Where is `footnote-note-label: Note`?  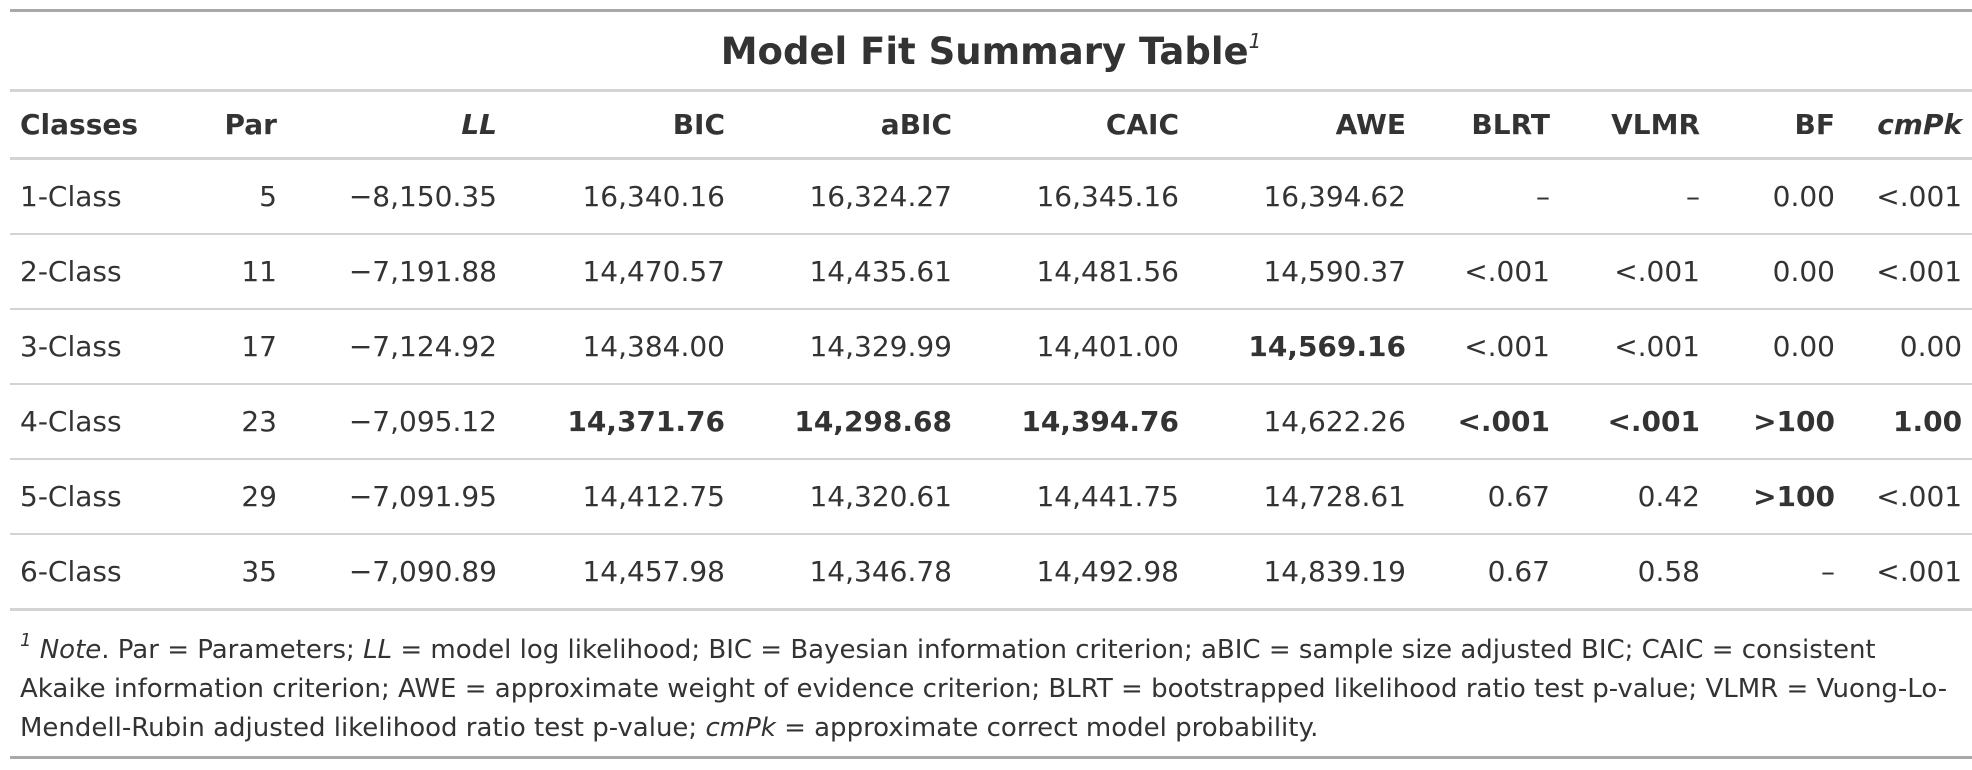
footnote-note-label: Note is located at coordinates (70, 650).